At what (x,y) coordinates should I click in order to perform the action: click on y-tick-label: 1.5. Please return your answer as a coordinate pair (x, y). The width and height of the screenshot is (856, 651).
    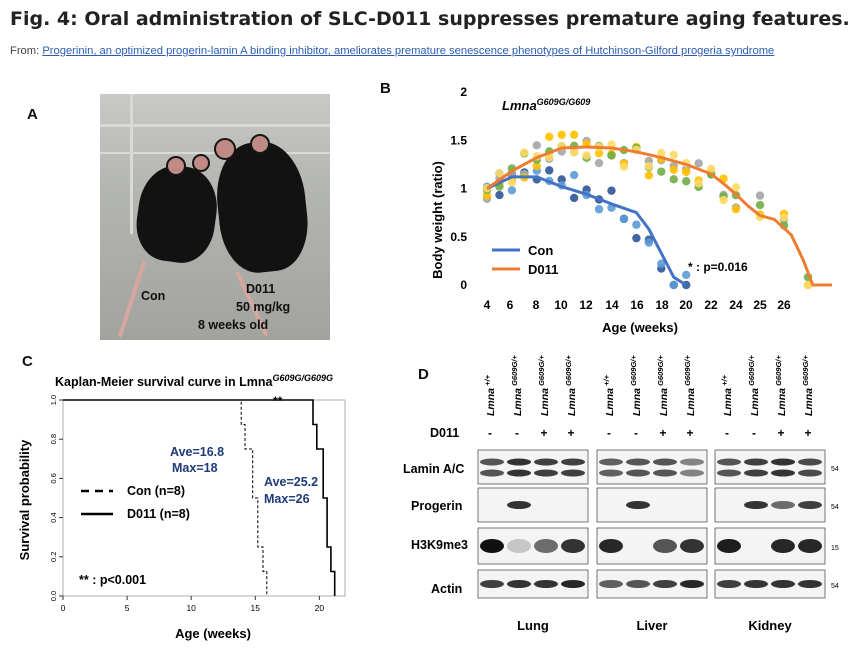
    Looking at the image, I should click on (458, 140).